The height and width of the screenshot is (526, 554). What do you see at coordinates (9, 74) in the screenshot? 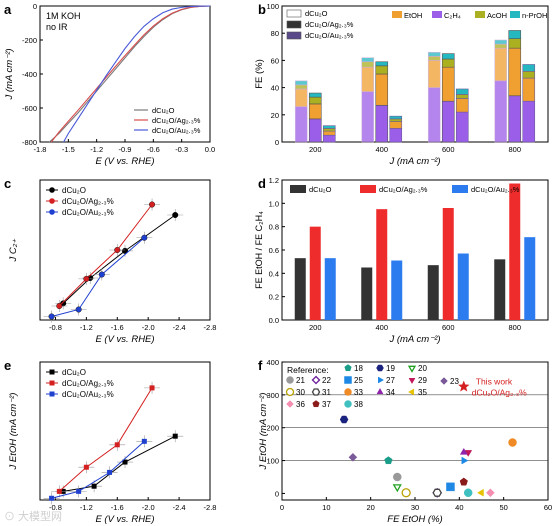
I see `y-axis-label: J (mA cm⁻²)` at bounding box center [9, 74].